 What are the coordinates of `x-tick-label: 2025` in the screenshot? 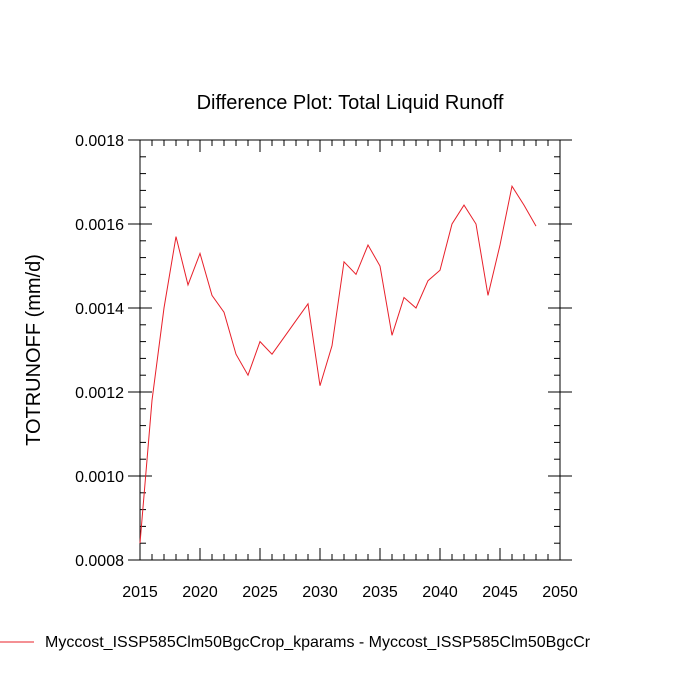 It's located at (260, 592).